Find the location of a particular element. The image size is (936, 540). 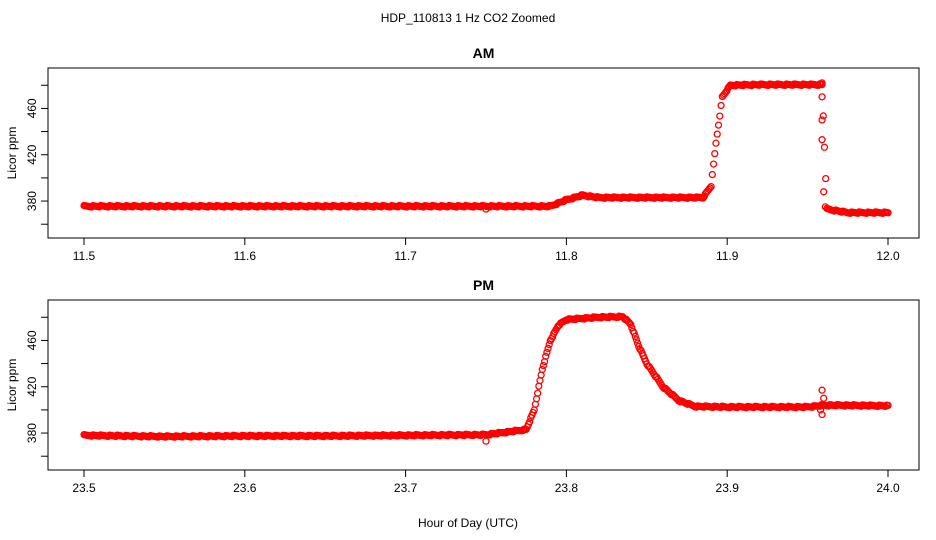

x-tick-label: 11.7 is located at coordinates (405, 256).